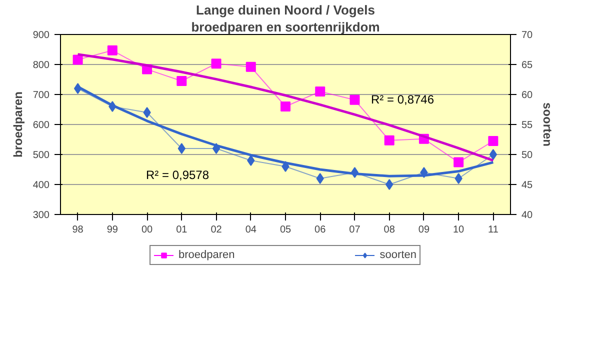  I want to click on y-tick-label: 900, so click(41, 35).